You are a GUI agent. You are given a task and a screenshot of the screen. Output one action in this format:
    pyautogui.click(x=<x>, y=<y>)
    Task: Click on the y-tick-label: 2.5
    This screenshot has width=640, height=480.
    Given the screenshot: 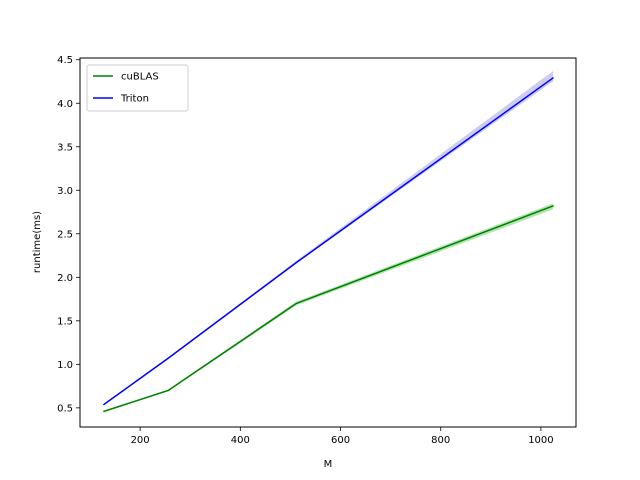 What is the action you would take?
    pyautogui.click(x=65, y=234)
    